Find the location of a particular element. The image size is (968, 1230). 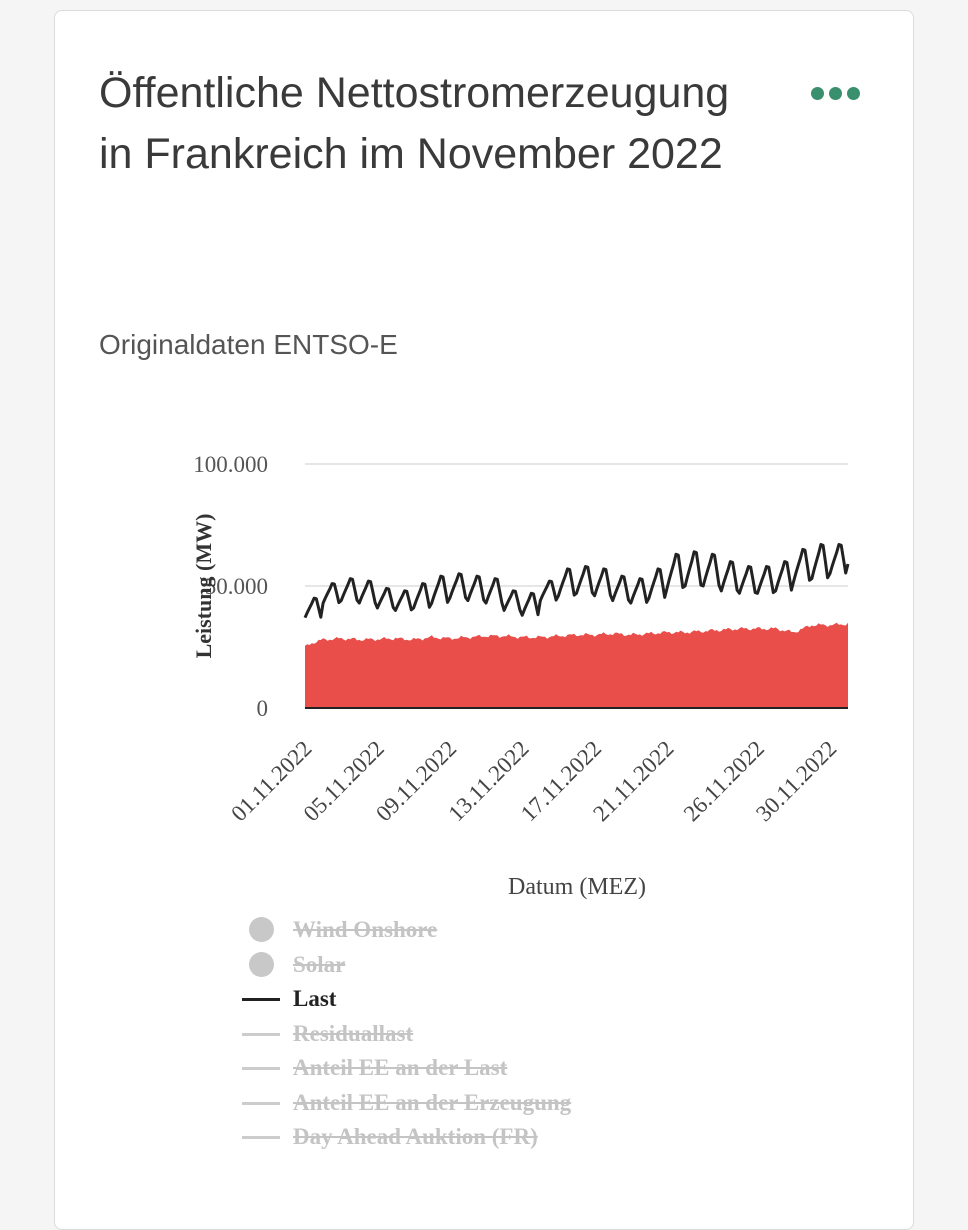

more-dots-icon is located at coordinates (835, 93).